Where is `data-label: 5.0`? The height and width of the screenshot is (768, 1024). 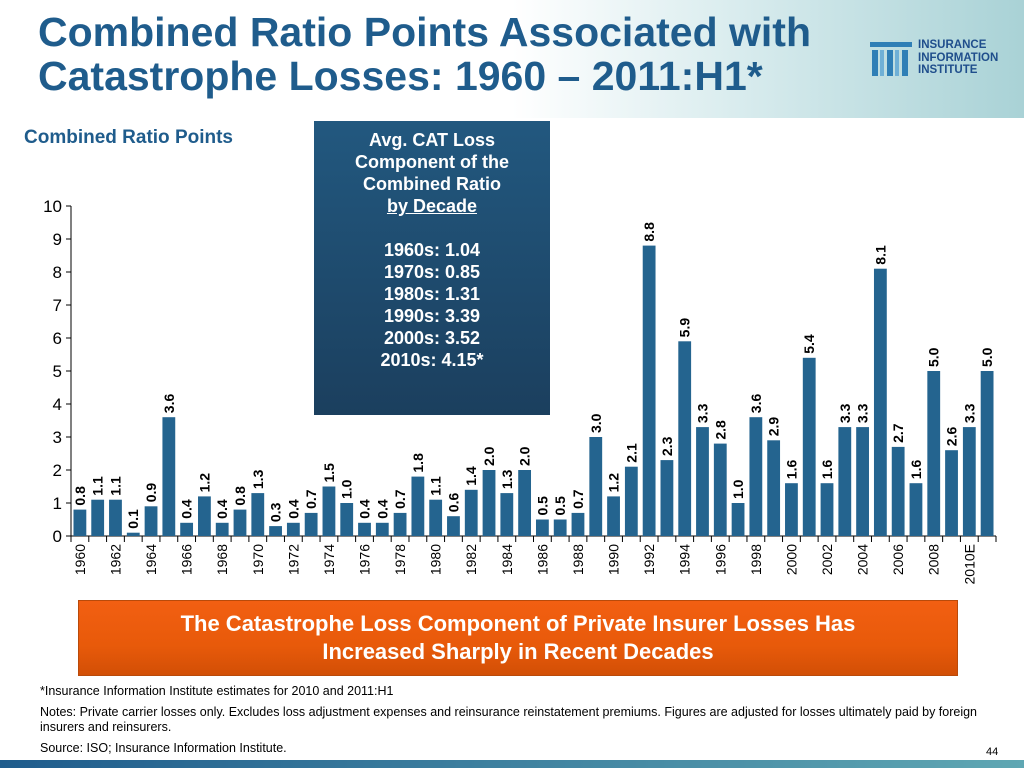
data-label: 5.0 is located at coordinates (987, 357).